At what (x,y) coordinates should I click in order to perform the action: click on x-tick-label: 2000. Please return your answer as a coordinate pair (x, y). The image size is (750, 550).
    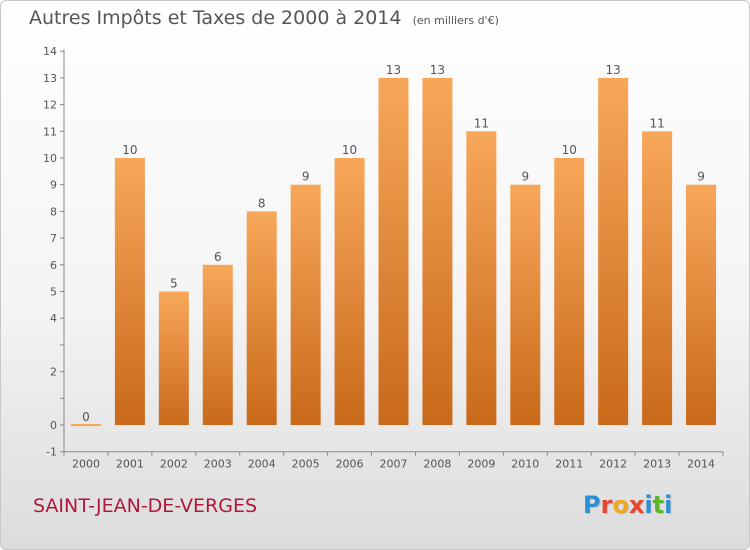
    Looking at the image, I should click on (86, 464).